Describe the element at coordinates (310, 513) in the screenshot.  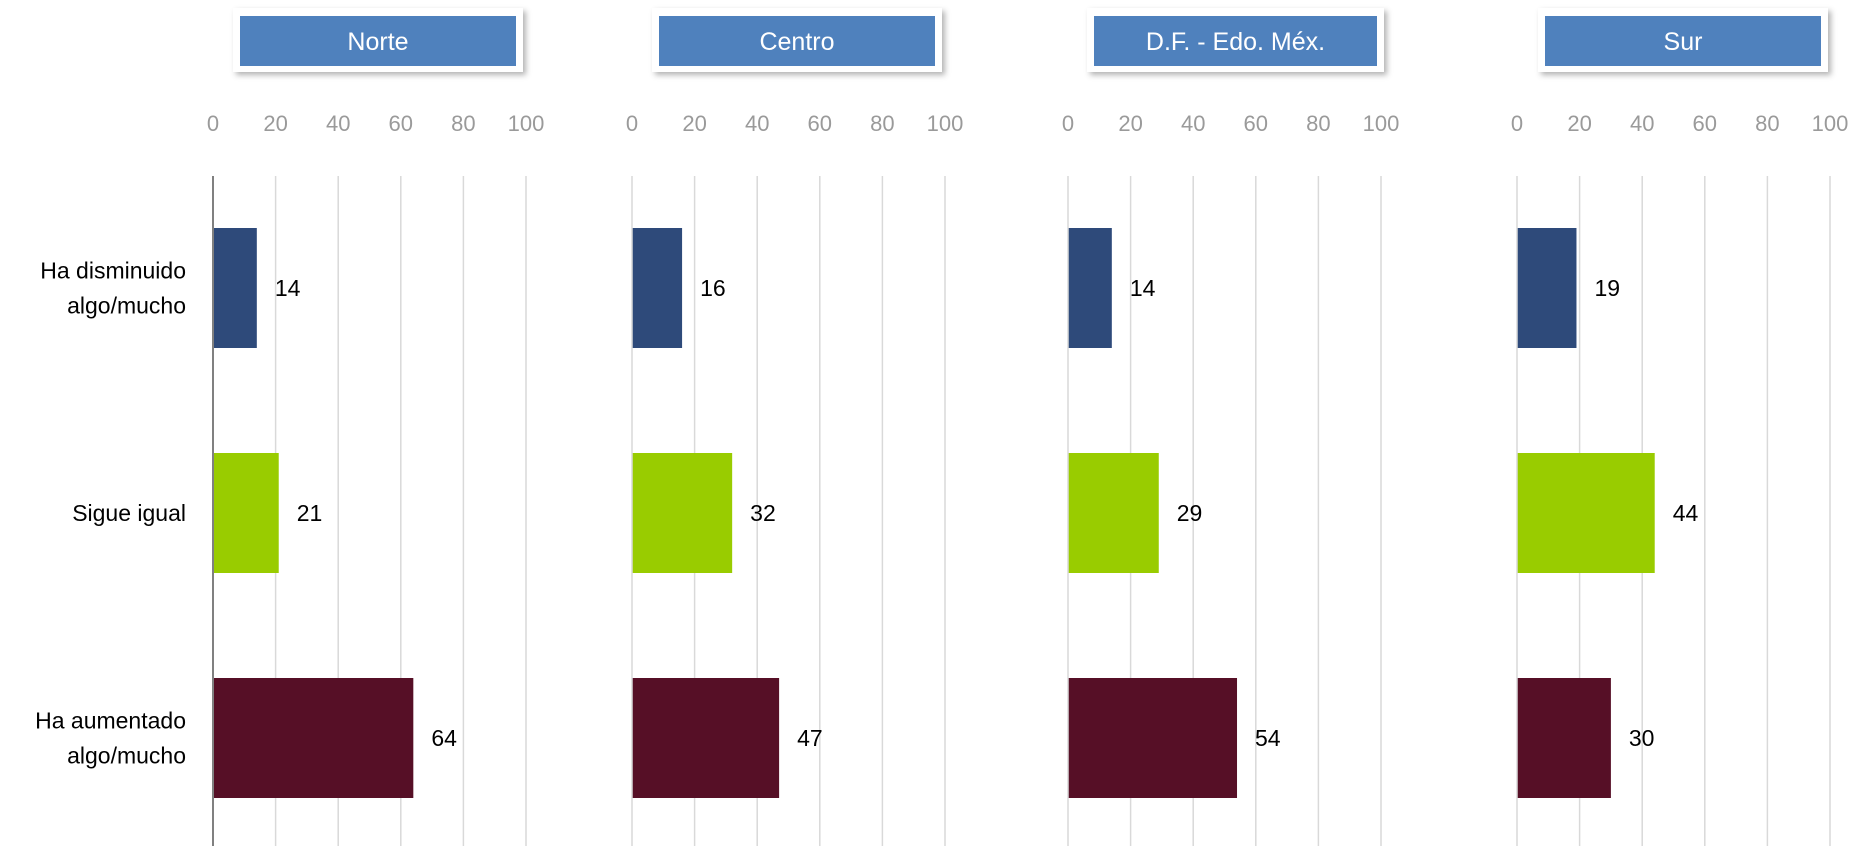
I see `data-label: 21` at that location.